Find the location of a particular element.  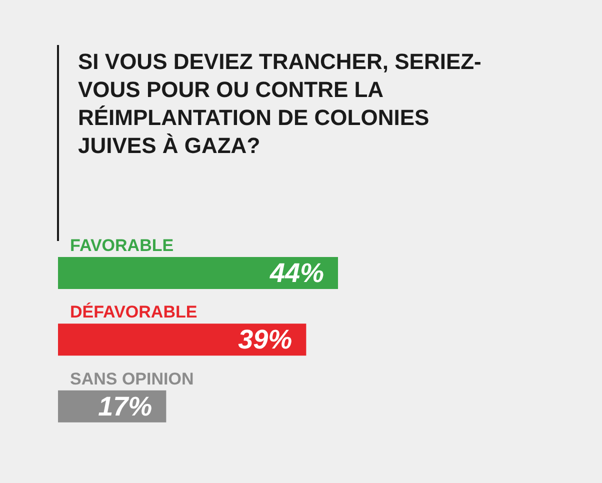

y-tick-label: FAVORABLE is located at coordinates (122, 245).